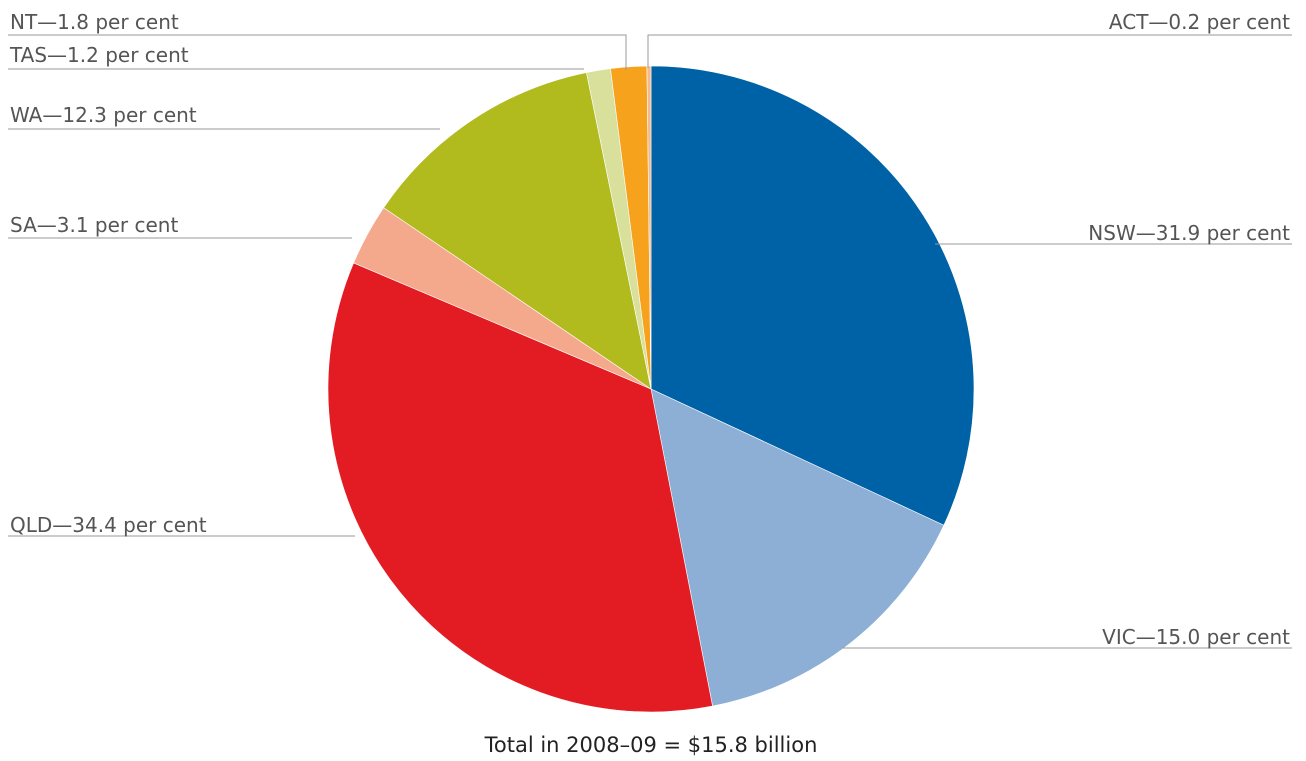 This screenshot has height=761, width=1306. What do you see at coordinates (649, 227) in the screenshot?
I see `pie-slice-act` at bounding box center [649, 227].